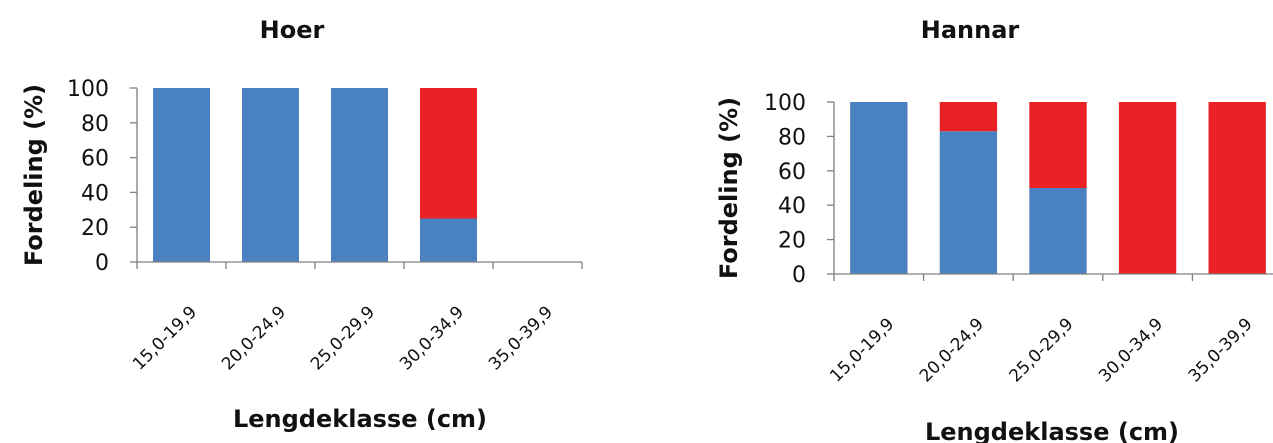  Describe the element at coordinates (292, 30) in the screenshot. I see `chart-title: Hoer` at that location.